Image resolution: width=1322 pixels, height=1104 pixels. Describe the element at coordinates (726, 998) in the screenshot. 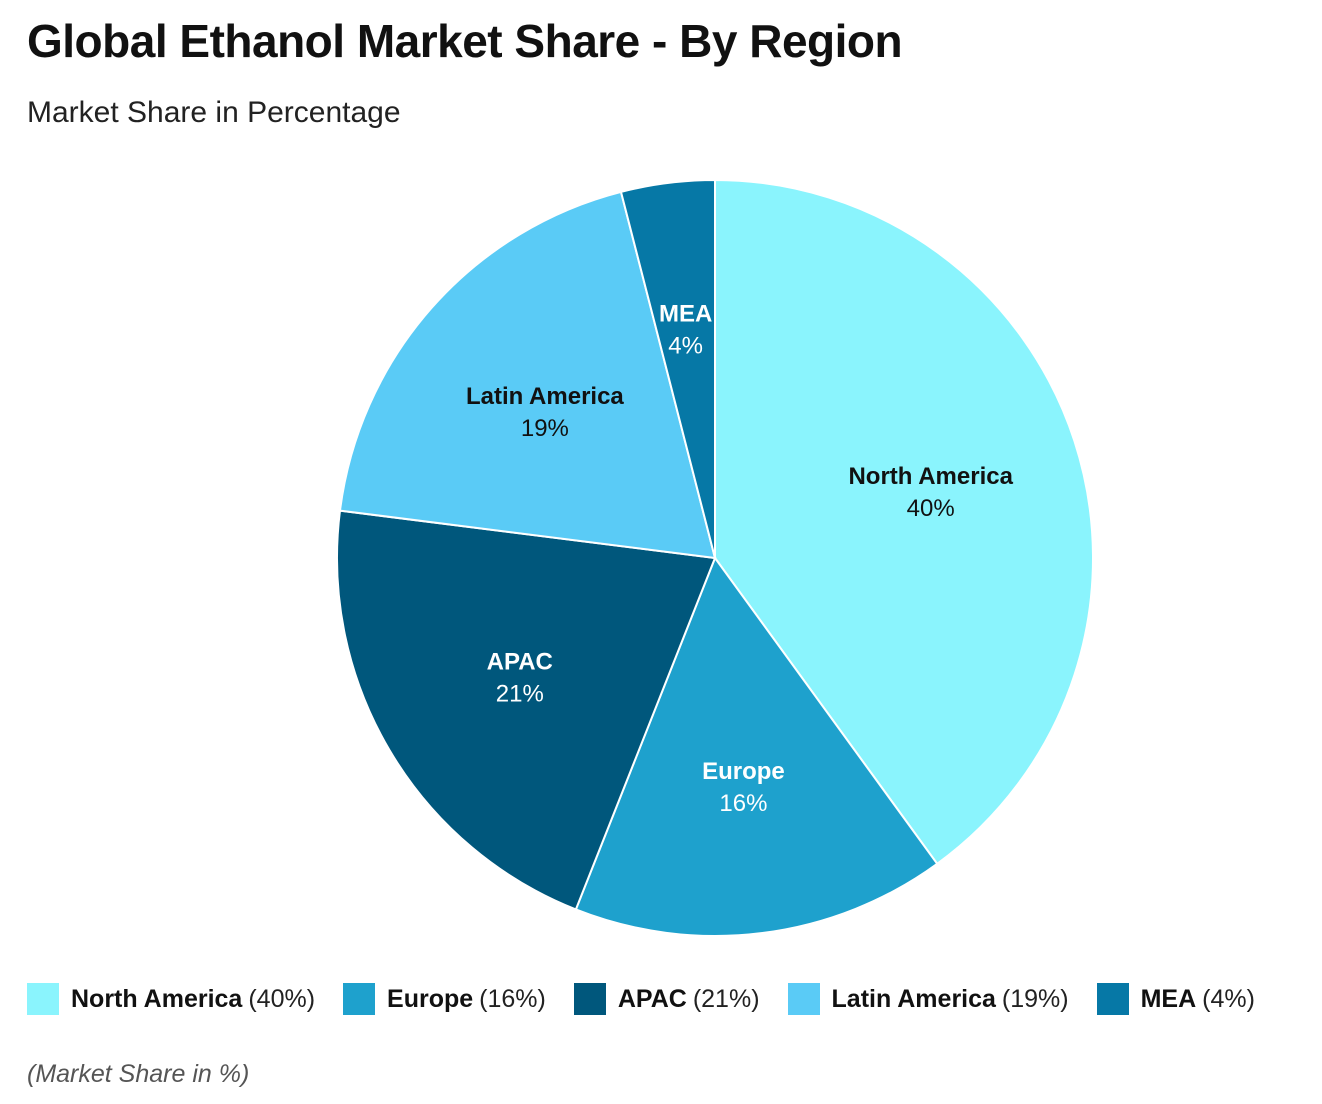

I see `legend-value-apac: (21%)` at that location.